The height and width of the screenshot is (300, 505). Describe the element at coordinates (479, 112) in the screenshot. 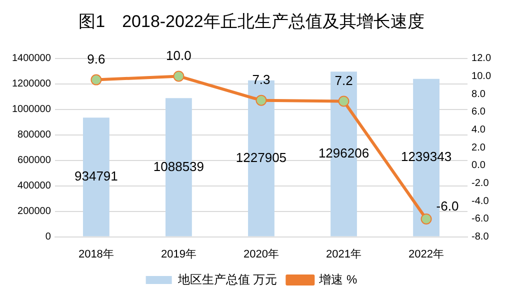

I see `y2-tick-label: 6.0` at that location.